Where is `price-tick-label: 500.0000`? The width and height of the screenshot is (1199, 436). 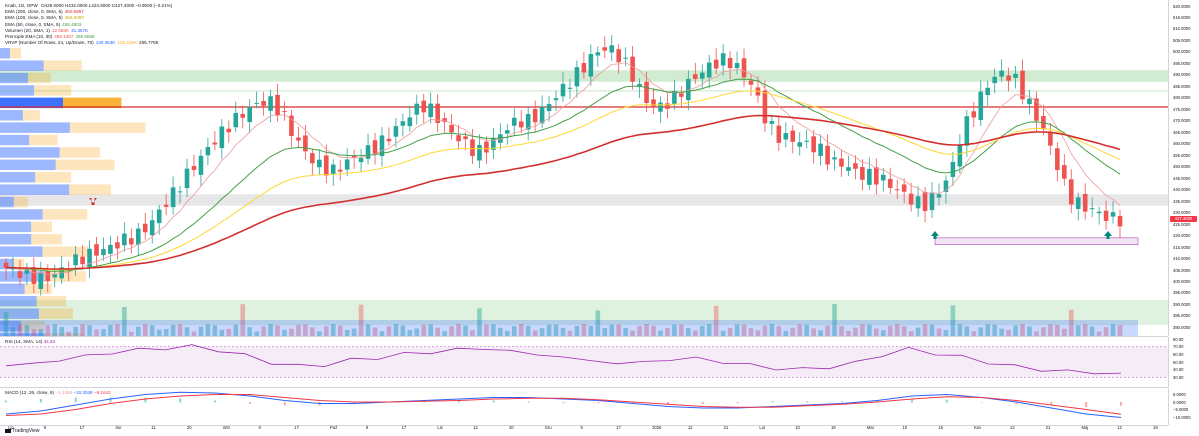
price-tick-label: 500.0000 is located at coordinates (1182, 52).